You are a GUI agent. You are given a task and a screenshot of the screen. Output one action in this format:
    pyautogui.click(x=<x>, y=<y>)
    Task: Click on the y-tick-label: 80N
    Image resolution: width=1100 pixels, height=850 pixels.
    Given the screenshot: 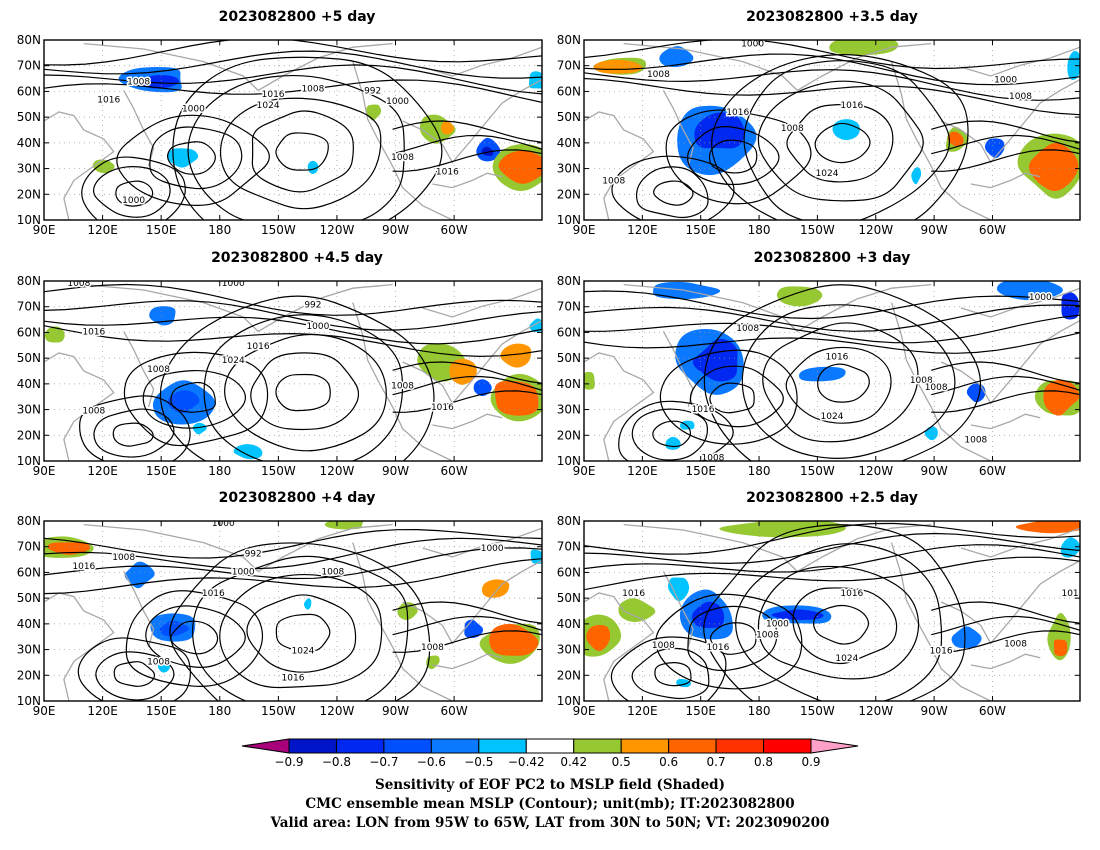 What is the action you would take?
    pyautogui.click(x=29, y=521)
    